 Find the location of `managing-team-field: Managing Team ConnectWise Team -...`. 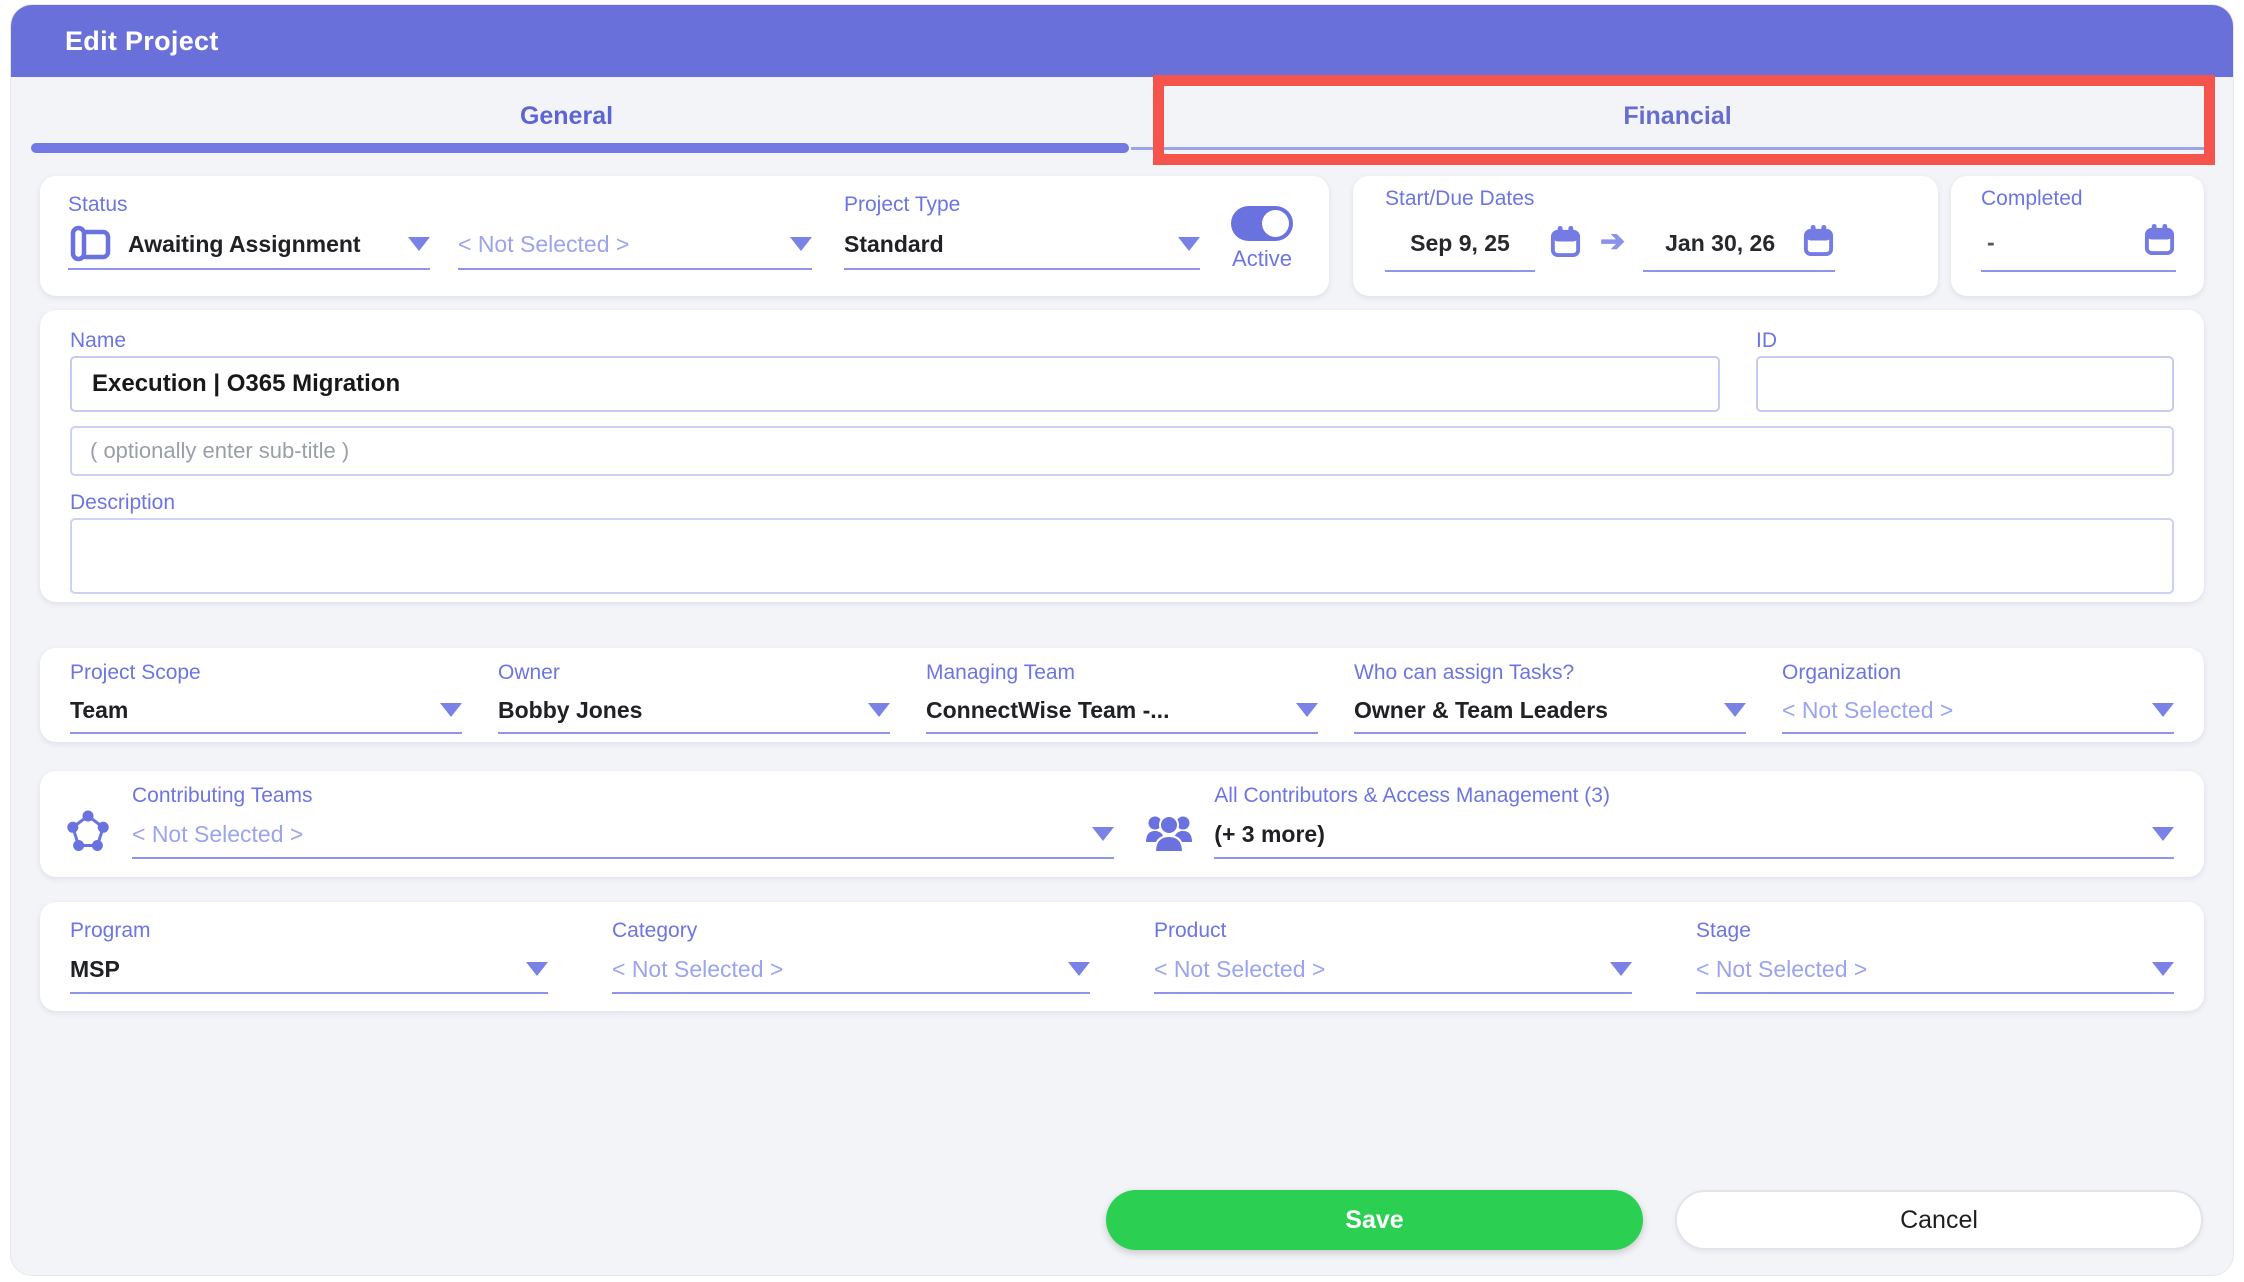

managing-team-field: Managing Team ConnectWise Team -... is located at coordinates (1122, 700).